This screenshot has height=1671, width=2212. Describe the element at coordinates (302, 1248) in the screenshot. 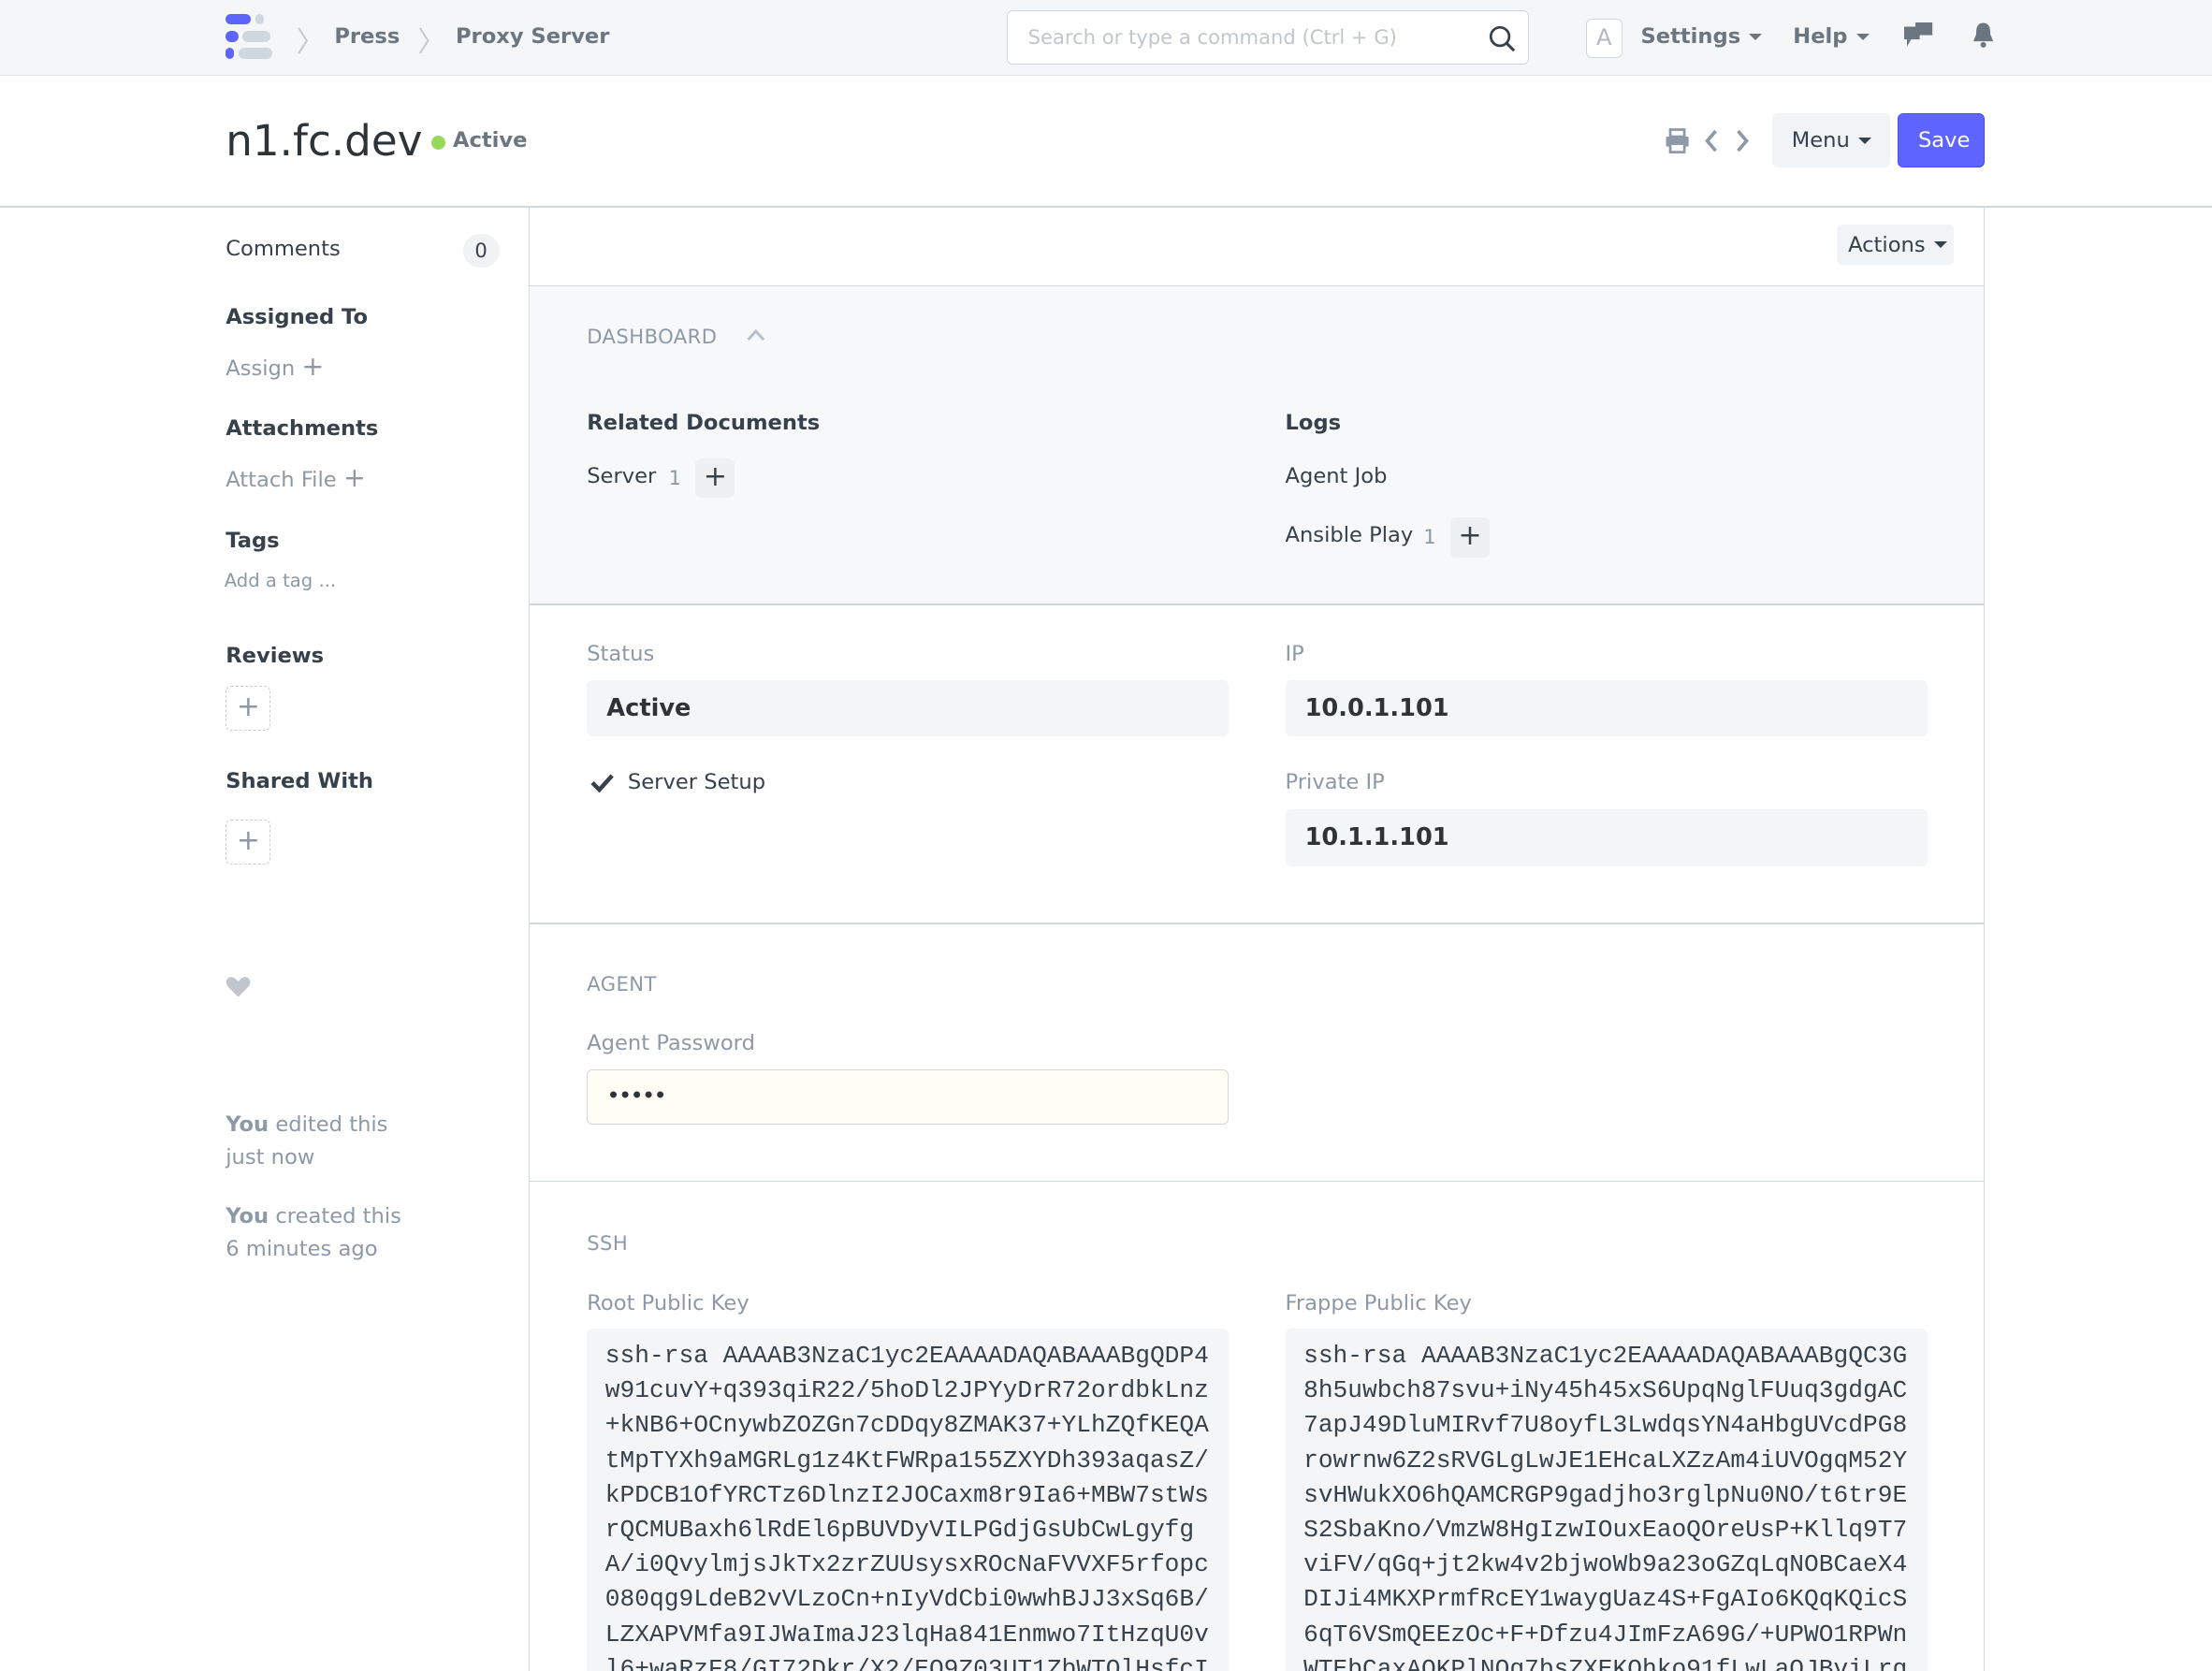

I see `activity-time: 6 minutes ago` at that location.